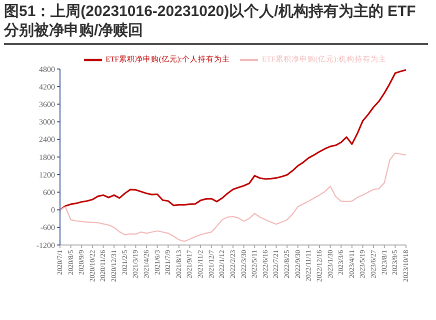 Image resolution: width=436 pixels, height=320 pixels. Describe the element at coordinates (47, 157) in the screenshot. I see `y-tick-label: 1800` at that location.